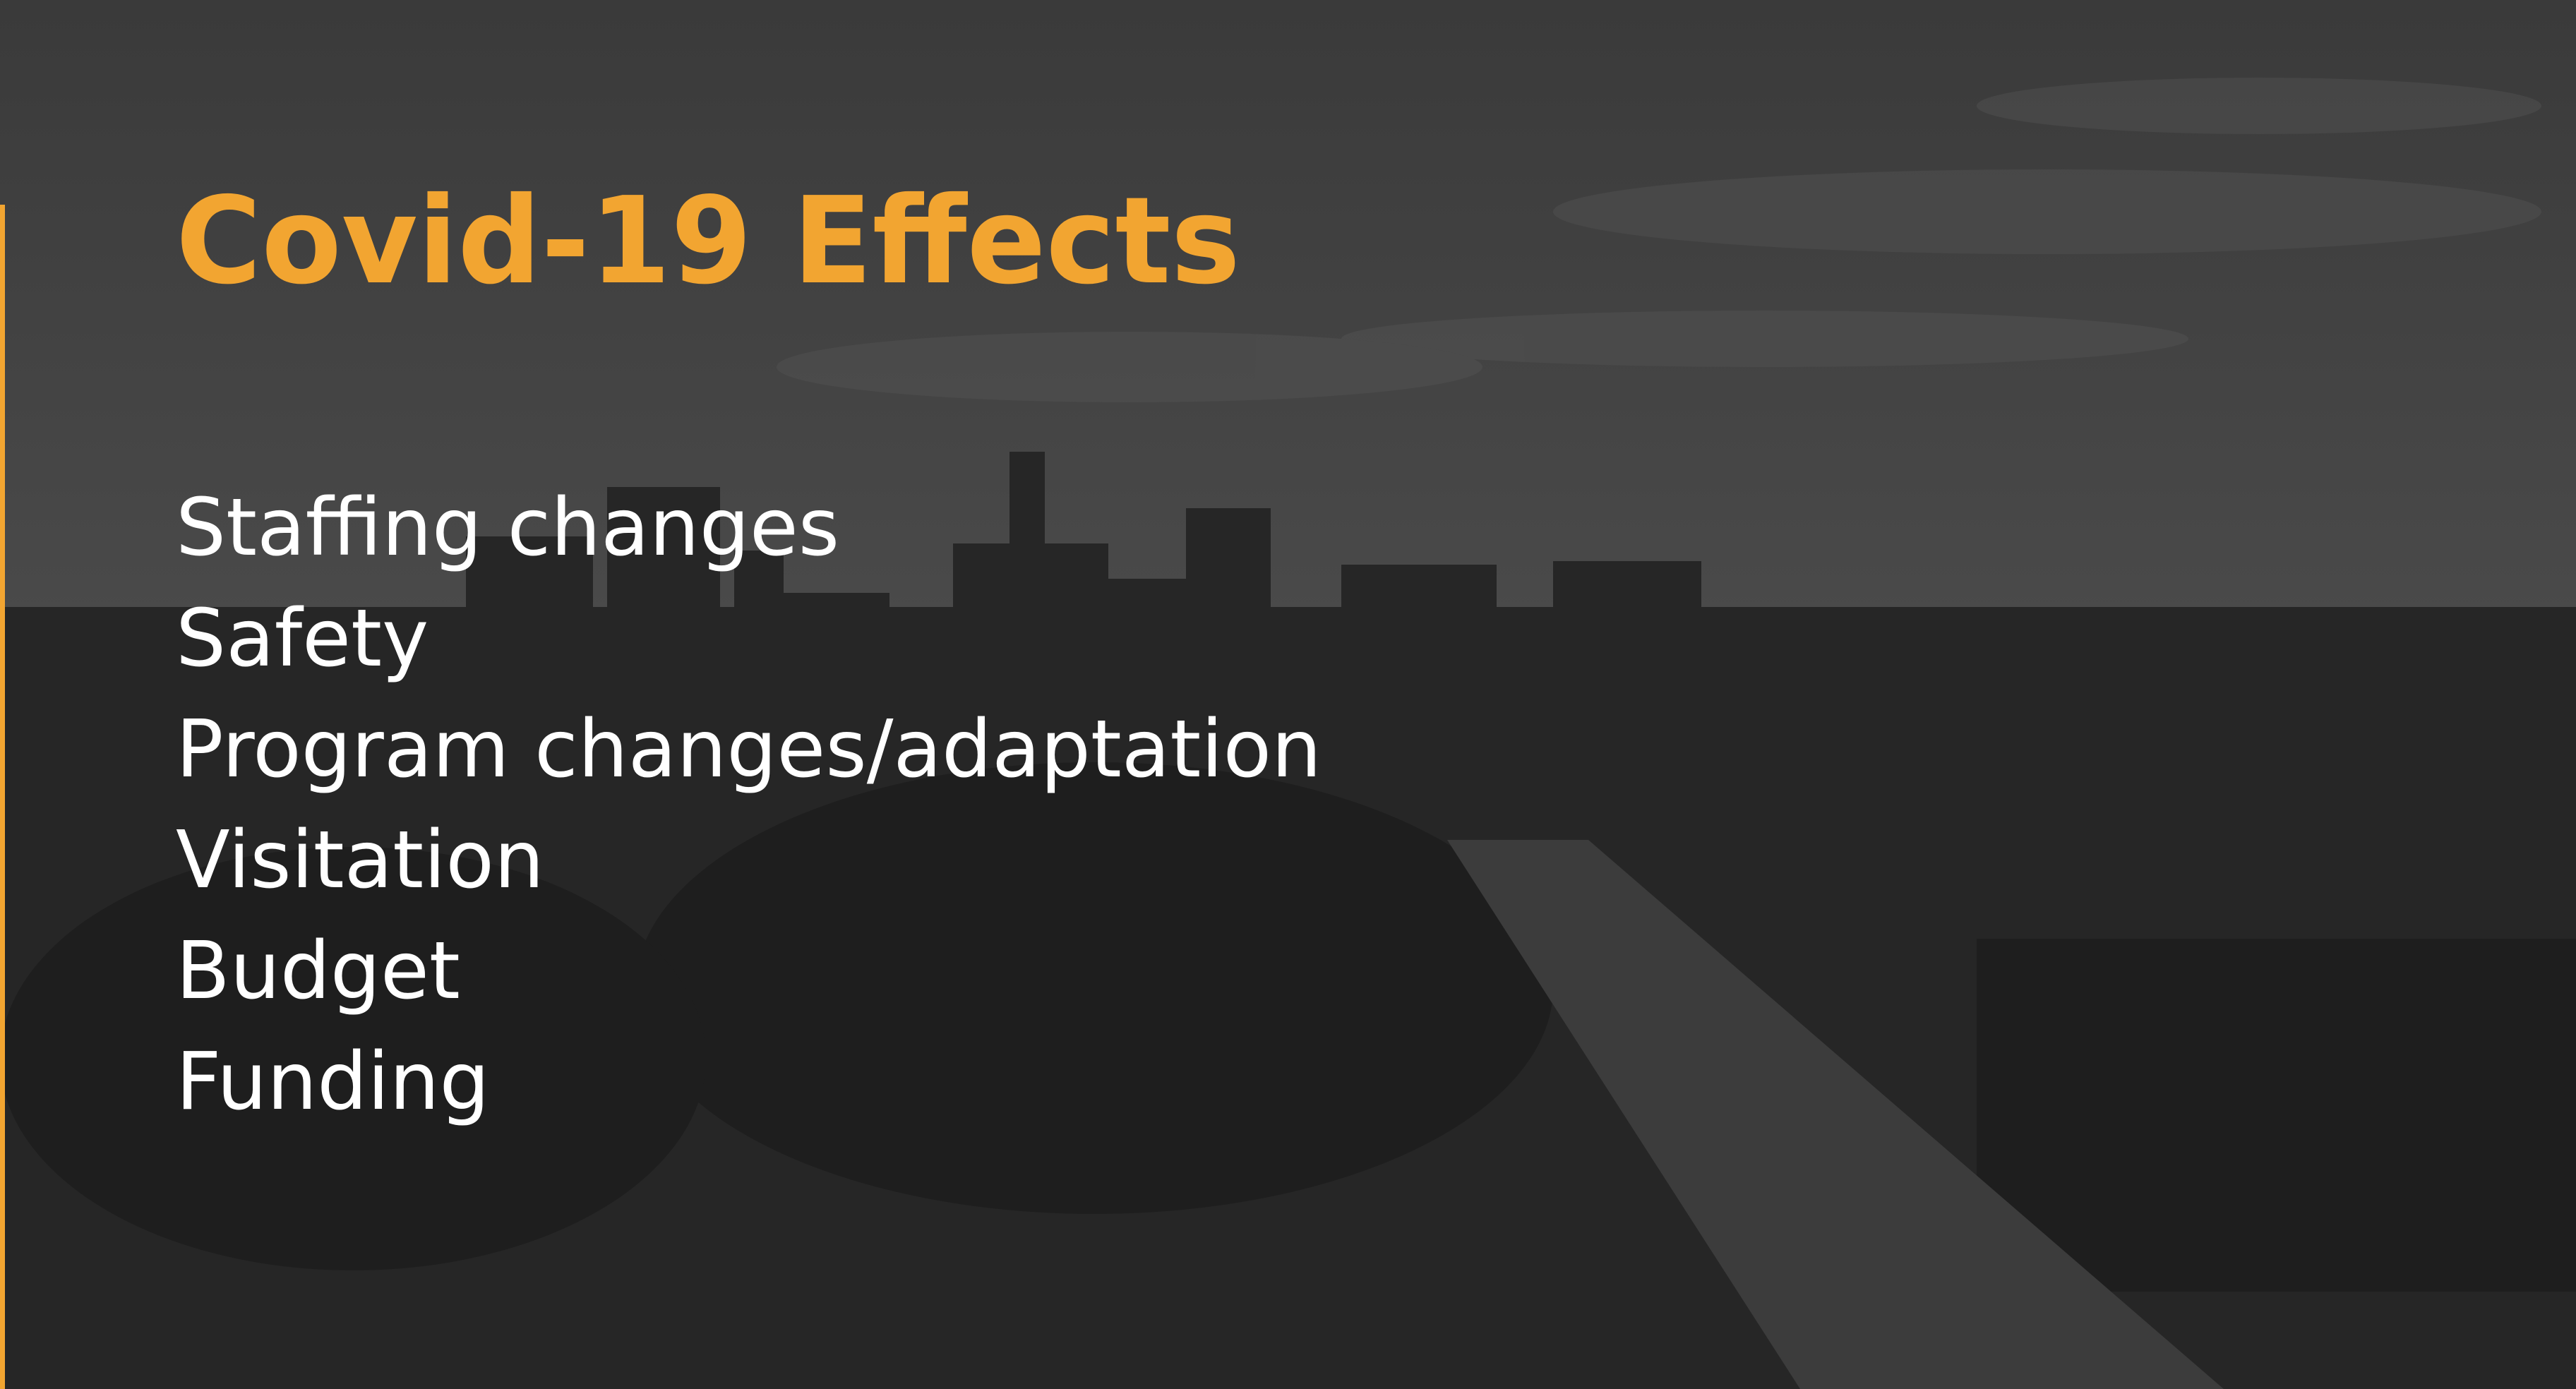 Image resolution: width=2576 pixels, height=1389 pixels. What do you see at coordinates (1835, 1114) in the screenshot?
I see `road` at bounding box center [1835, 1114].